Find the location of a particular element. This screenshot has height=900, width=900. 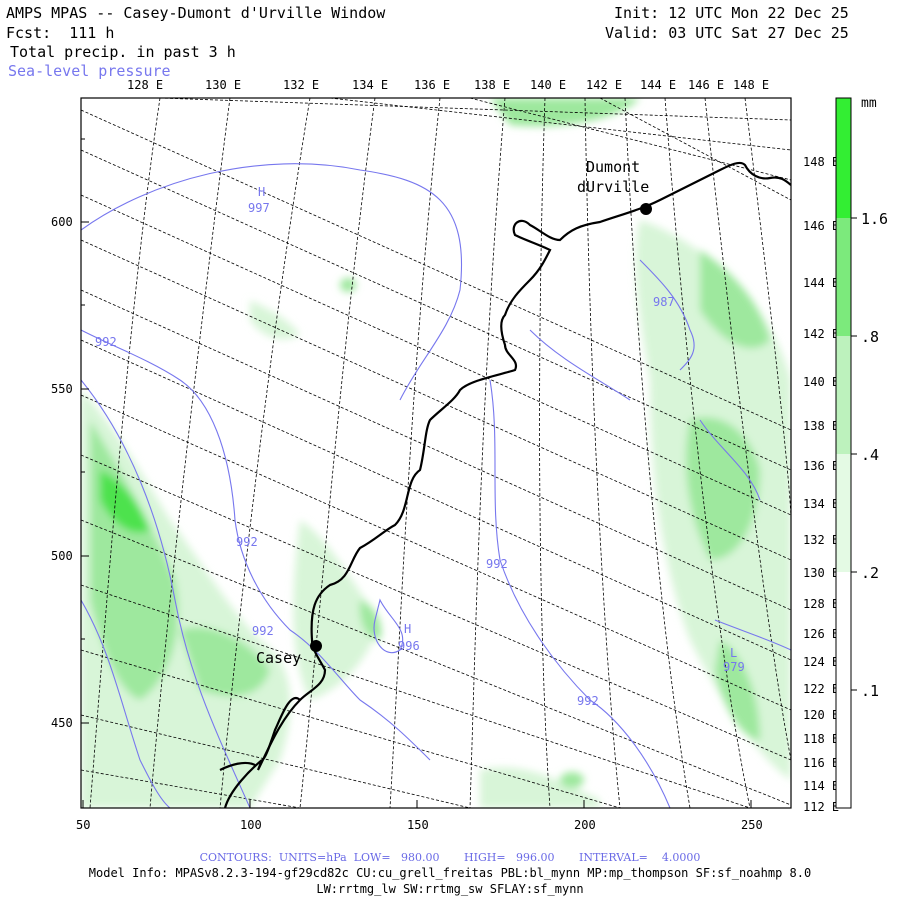

right-lon-label: 144 E is located at coordinates (821, 283).